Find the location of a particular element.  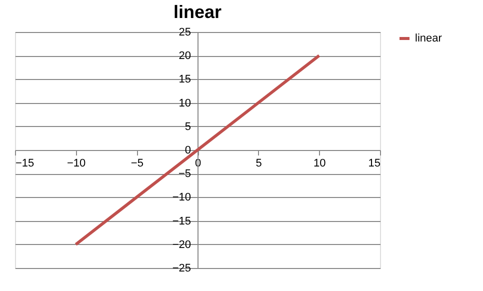

y-tick-label: −10 is located at coordinates (181, 198).